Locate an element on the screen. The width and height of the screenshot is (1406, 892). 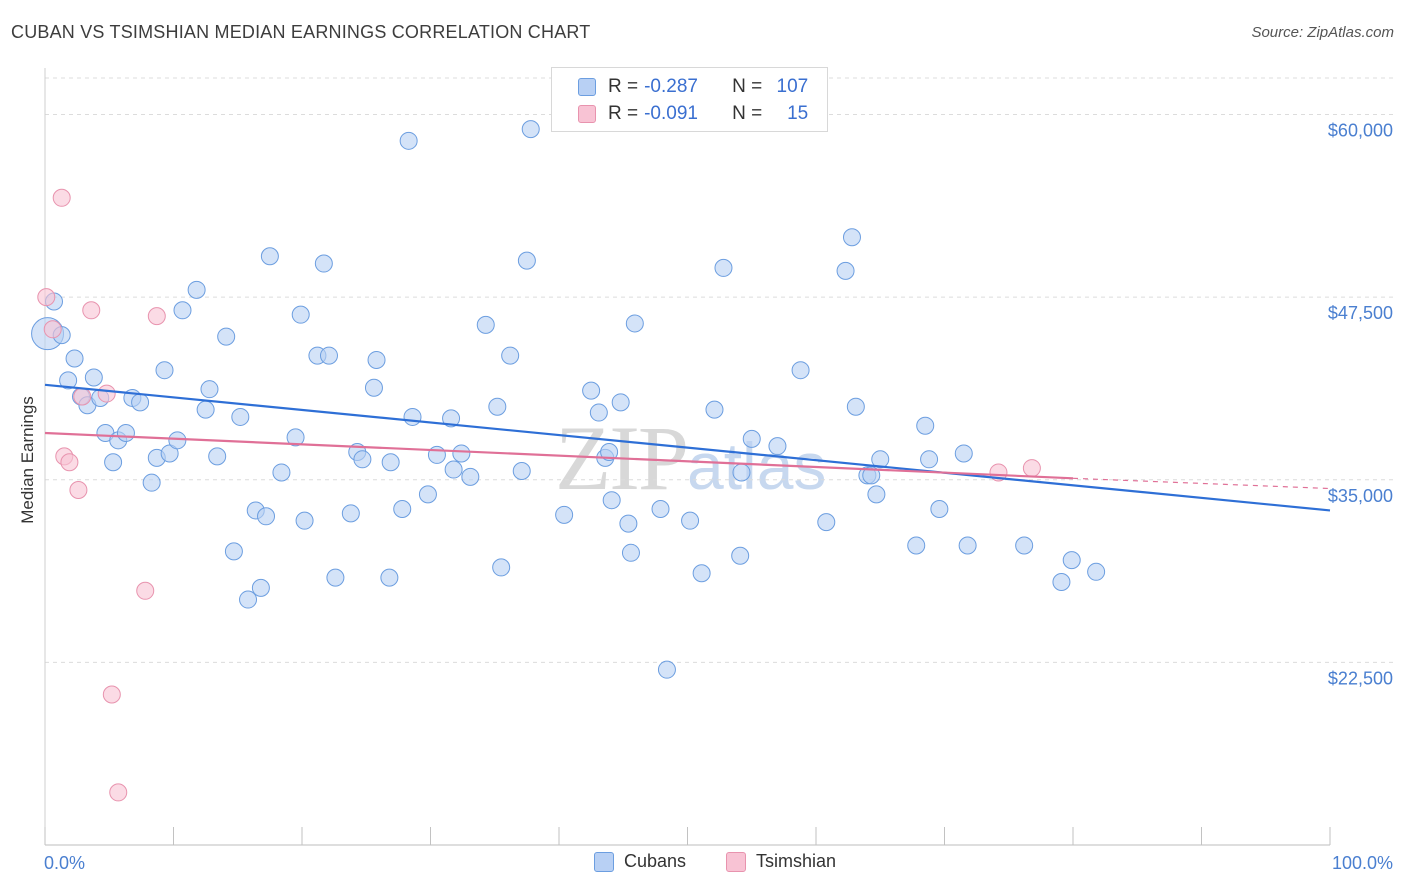
legend-n-value: 15 is located at coordinates (798, 113).